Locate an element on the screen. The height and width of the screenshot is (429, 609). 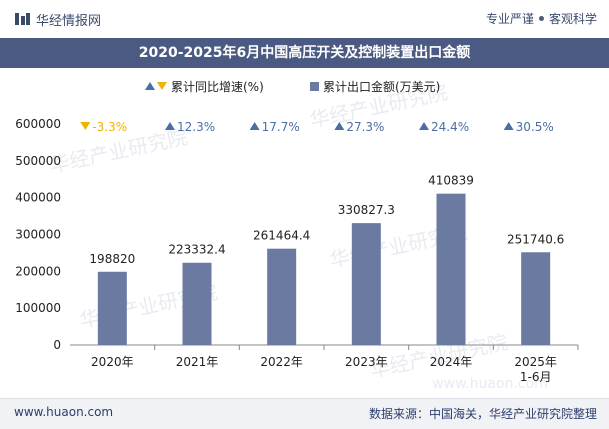
x-tick-label: 2024年 is located at coordinates (451, 362).